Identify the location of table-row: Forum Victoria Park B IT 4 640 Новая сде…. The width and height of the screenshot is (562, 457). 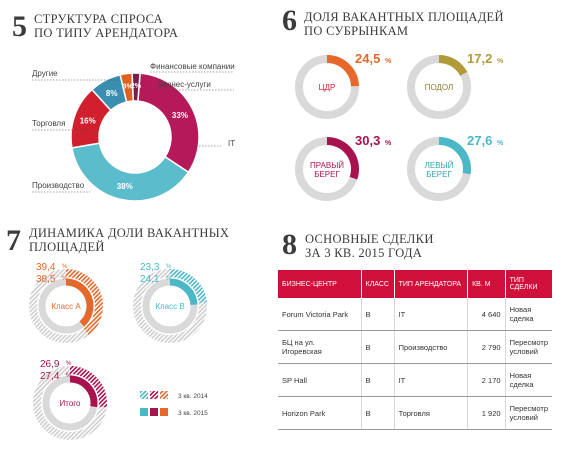
(415, 314).